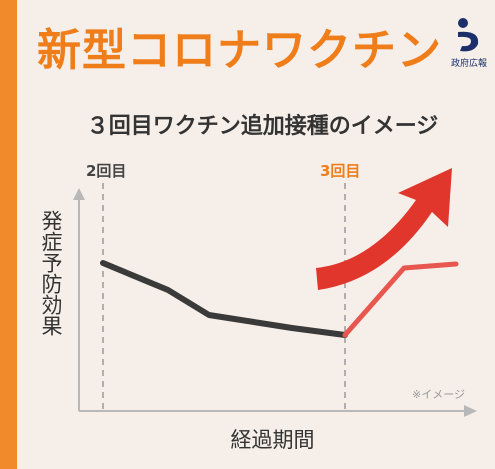  I want to click on logo-text: 政府広報, so click(468, 64).